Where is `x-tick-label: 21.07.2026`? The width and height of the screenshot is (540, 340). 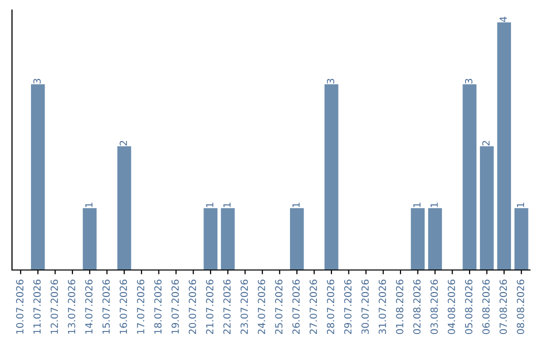
x-tick-label: 21.07.2026 is located at coordinates (210, 307).